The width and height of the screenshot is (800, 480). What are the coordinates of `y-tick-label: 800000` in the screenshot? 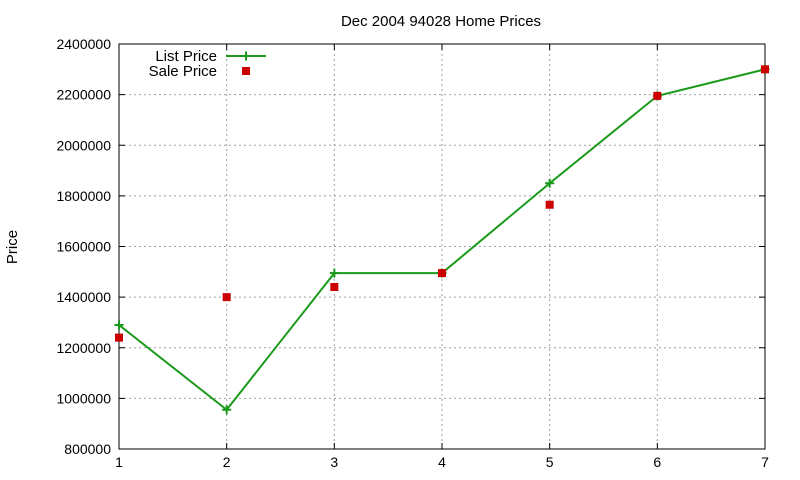 It's located at (87, 449).